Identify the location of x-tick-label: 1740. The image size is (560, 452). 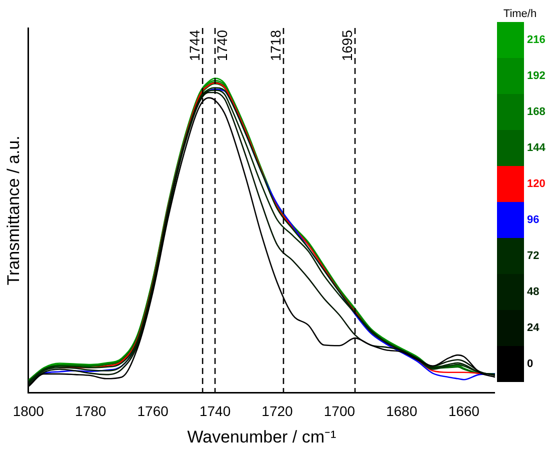
(215, 411).